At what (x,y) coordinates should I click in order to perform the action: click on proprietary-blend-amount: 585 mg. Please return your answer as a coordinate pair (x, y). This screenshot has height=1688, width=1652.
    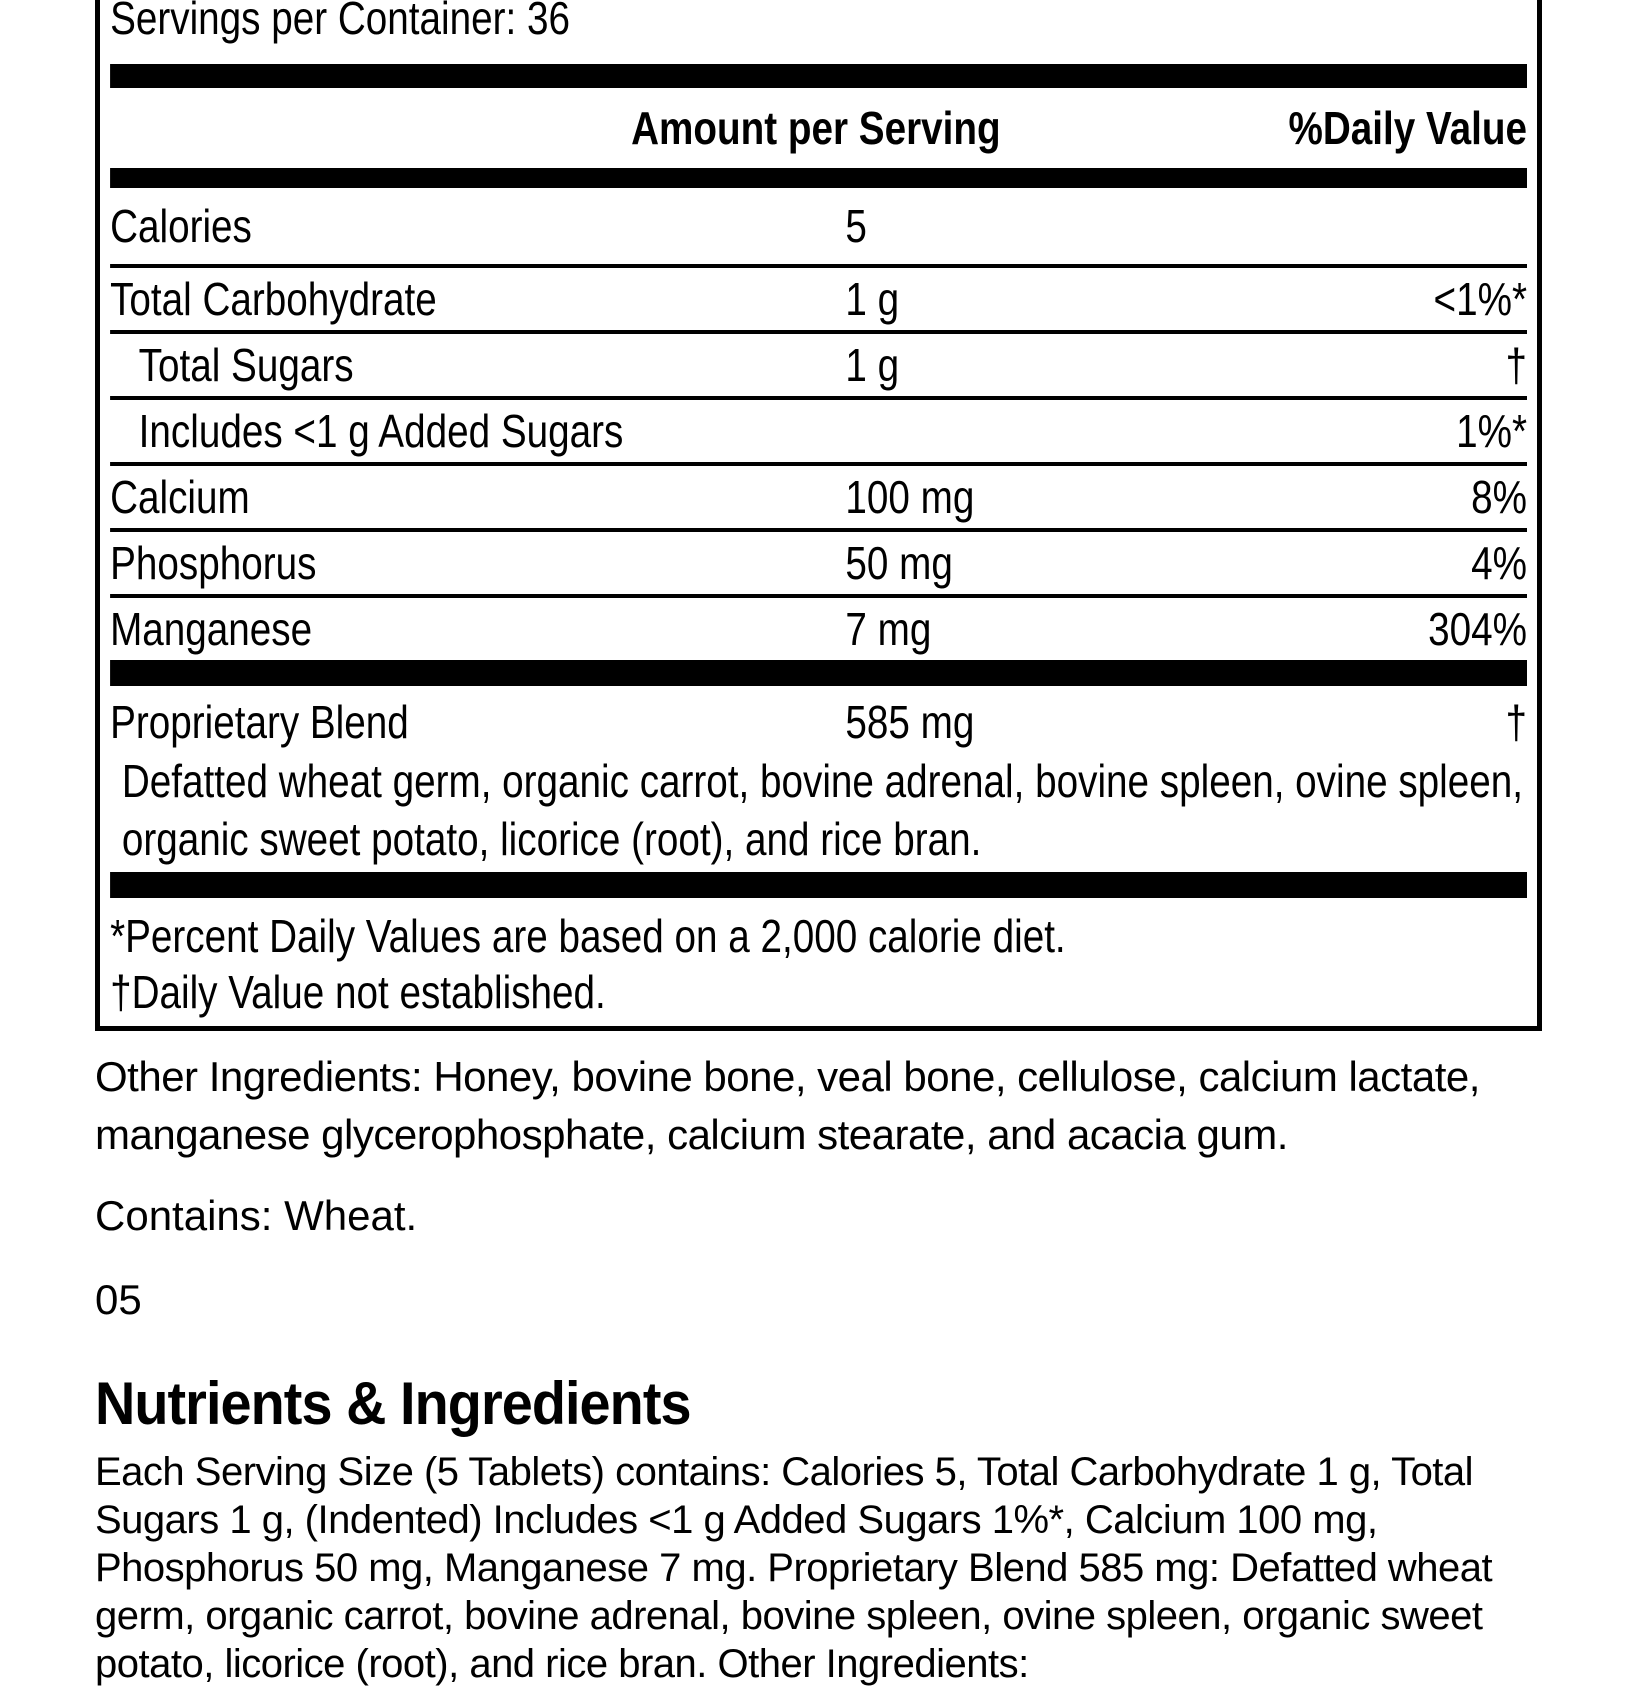
    Looking at the image, I should click on (910, 722).